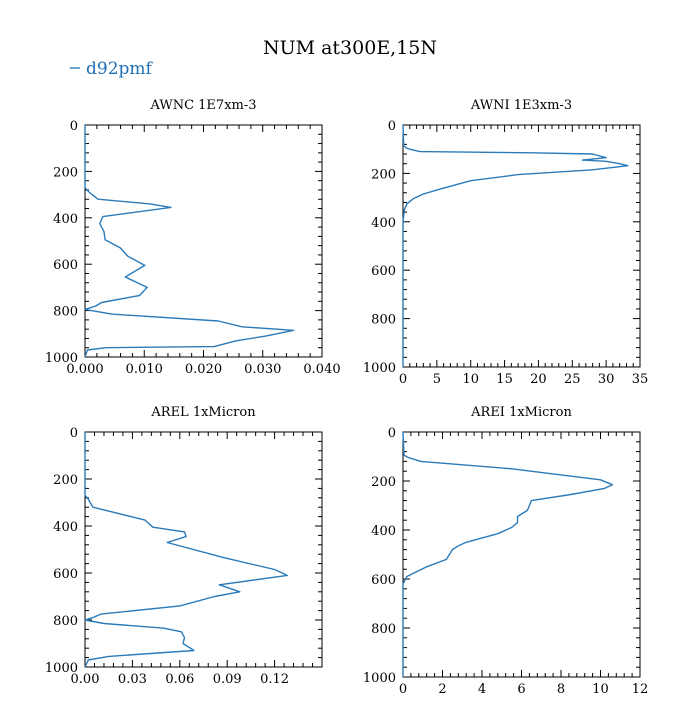 The width and height of the screenshot is (700, 705). I want to click on figure-title: NUM at300E,15N, so click(350, 48).